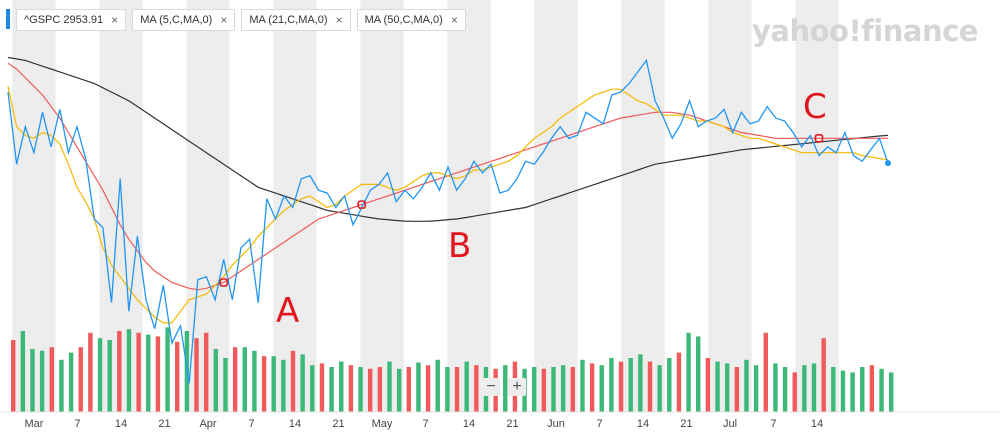 Image resolution: width=1000 pixels, height=435 pixels. Describe the element at coordinates (207, 424) in the screenshot. I see `x-tick-label: Apr` at that location.